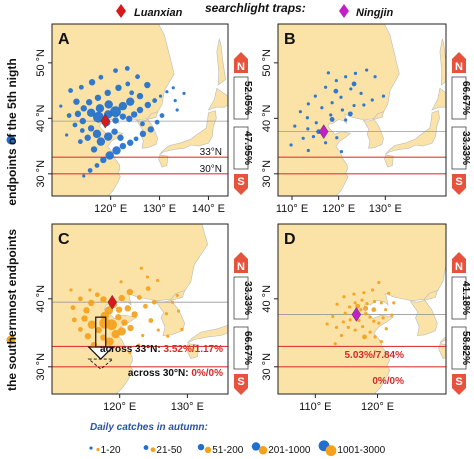 This screenshot has height=459, width=474. What do you see at coordinates (247, 148) in the screenshot?
I see `south-percentage: 47.95%` at bounding box center [247, 148].